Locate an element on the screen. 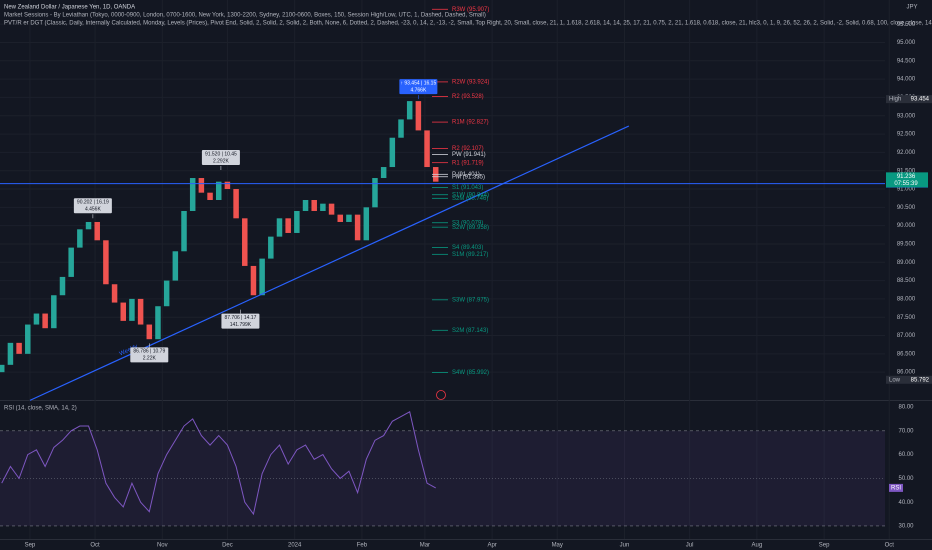 The width and height of the screenshot is (932, 550). pivot-label: S3 (90.079) is located at coordinates (467, 223).